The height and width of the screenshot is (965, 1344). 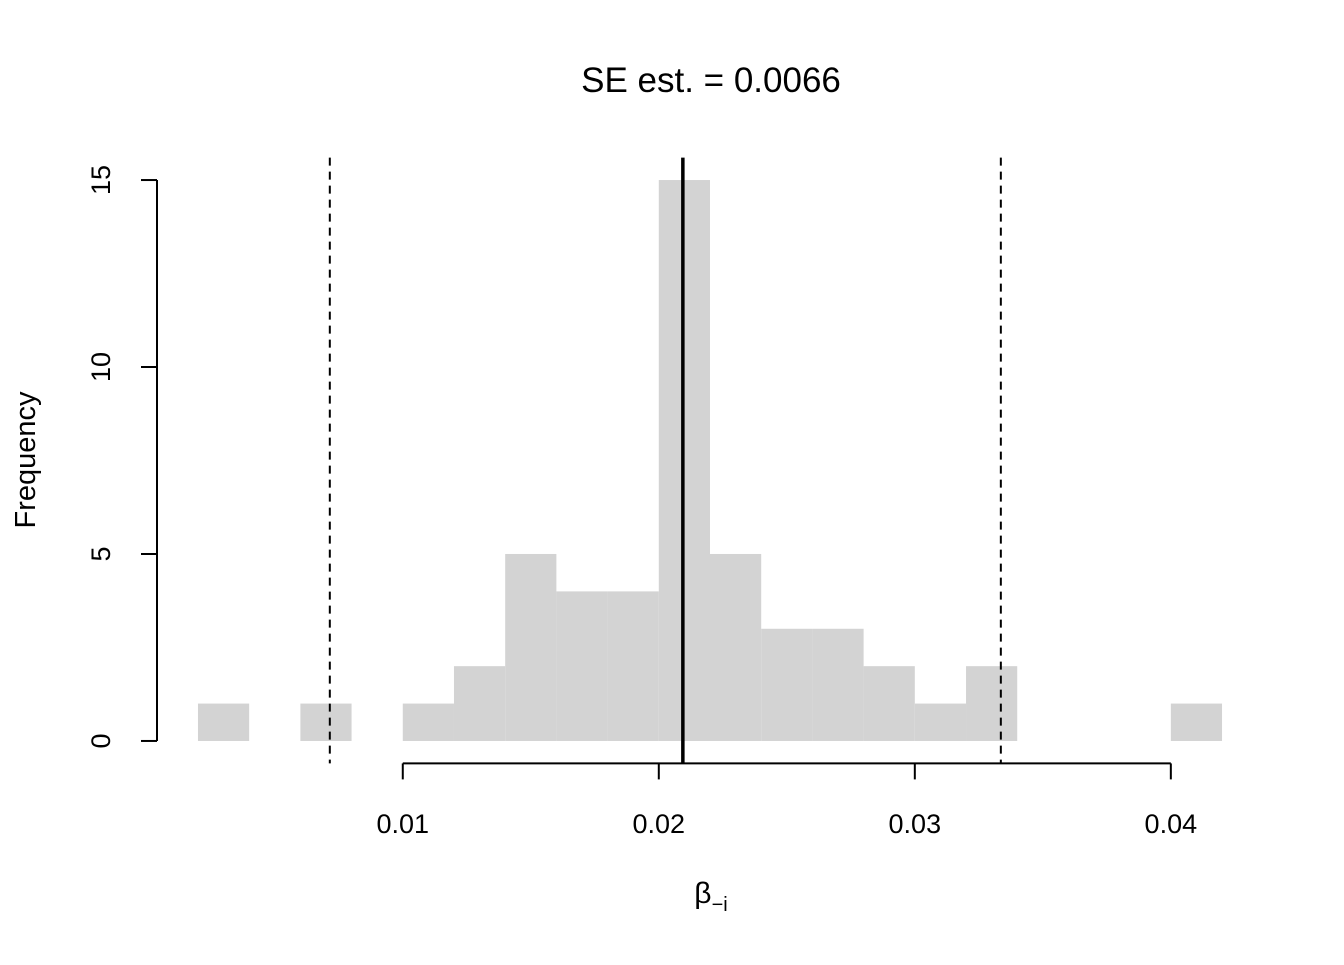 What do you see at coordinates (26, 460) in the screenshot?
I see `y-axis-label: Frequency` at bounding box center [26, 460].